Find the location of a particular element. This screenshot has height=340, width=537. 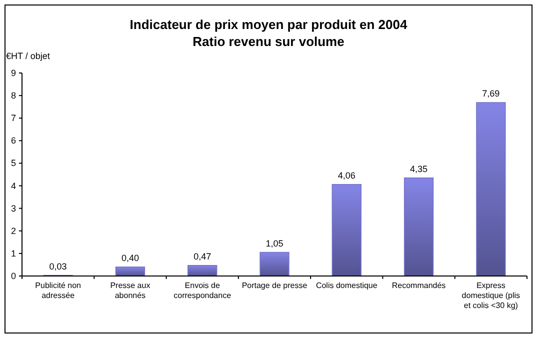

y-tick-label: 9 is located at coordinates (13, 73).